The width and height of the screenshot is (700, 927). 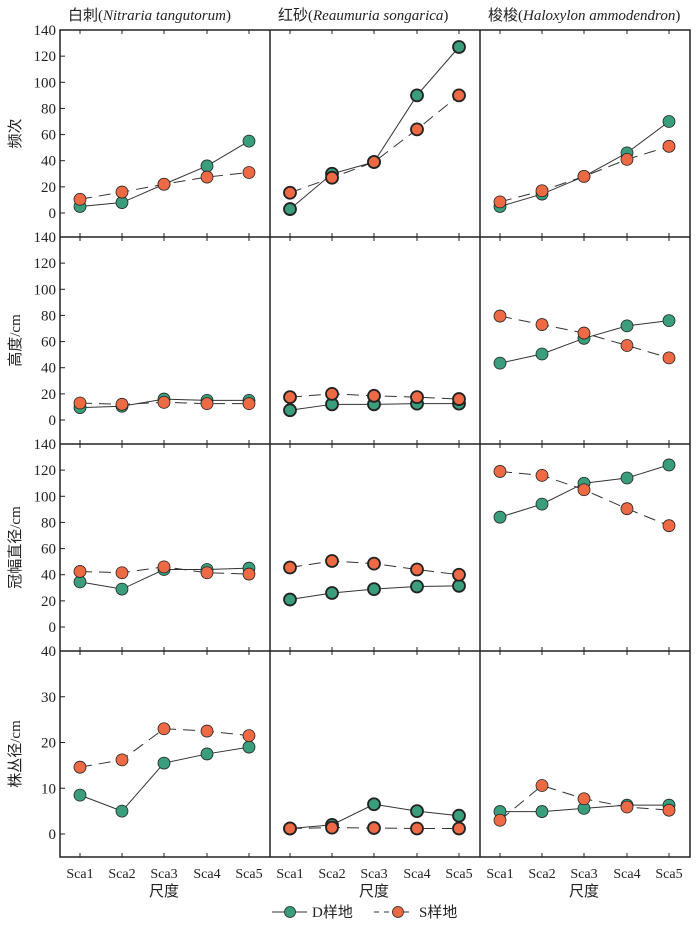 I want to click on legend-marker-D, so click(x=290, y=912).